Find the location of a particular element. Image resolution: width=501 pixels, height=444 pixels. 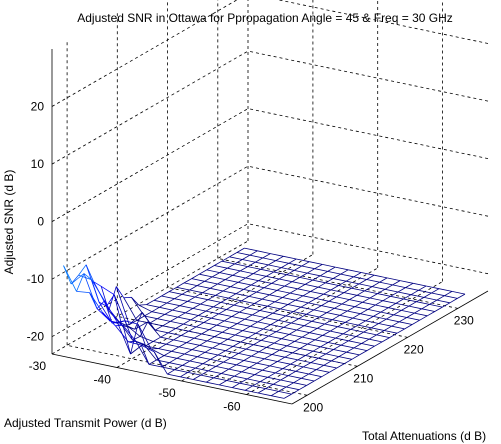

y-axis-label: Adjusted Transmit Power (d B) is located at coordinates (85, 423).